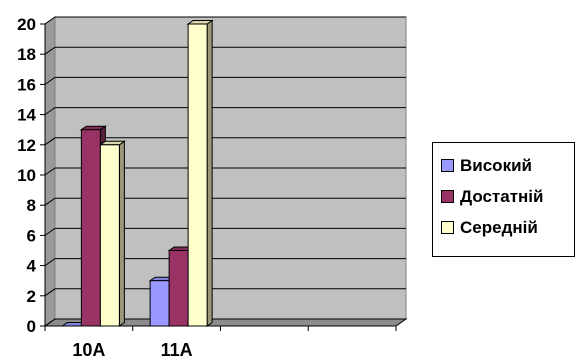  I want to click on legend-item: Достатній, so click(507, 196).